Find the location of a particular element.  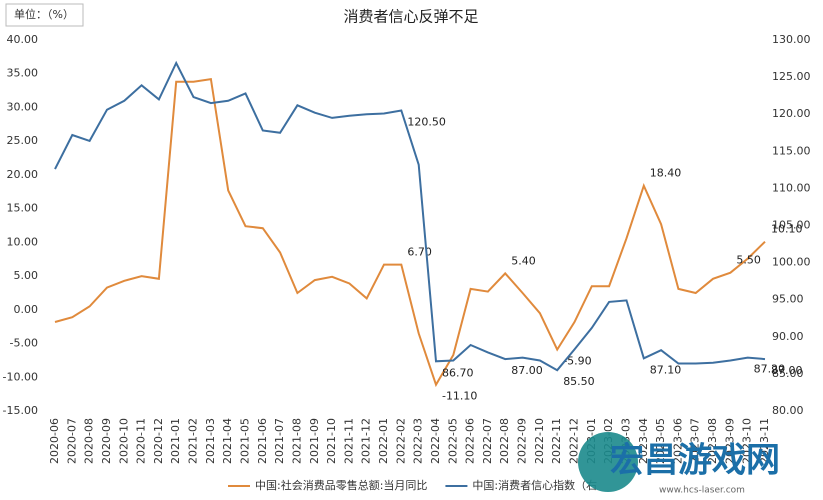

chart-title: 消费者信心反弹不足 is located at coordinates (410, 17).